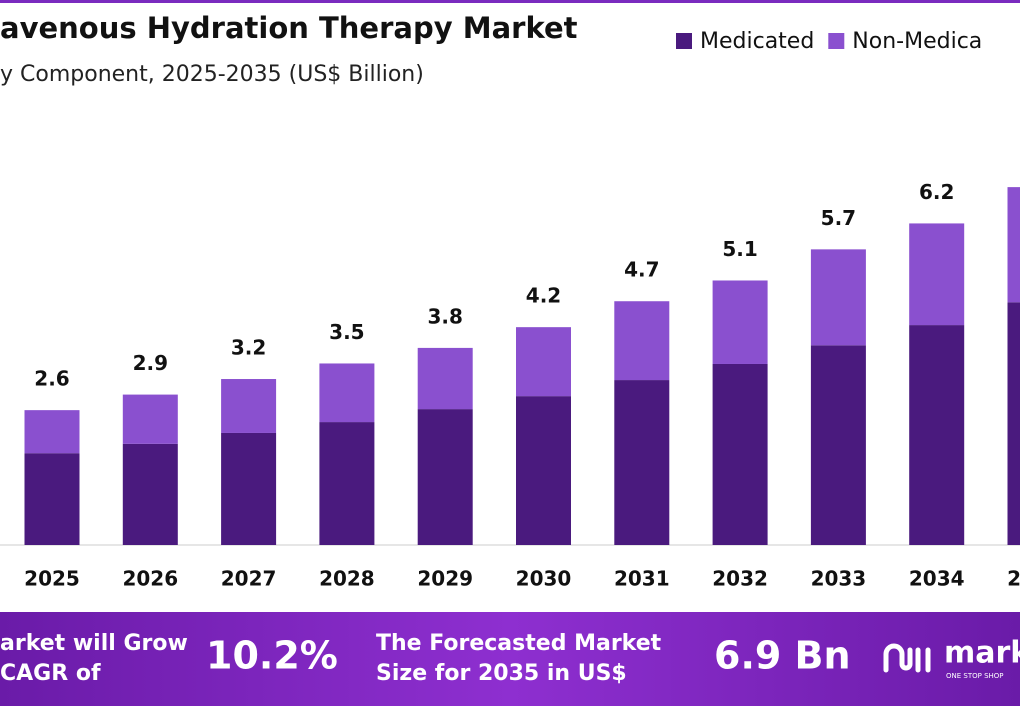 The height and width of the screenshot is (706, 1020). Describe the element at coordinates (289, 28) in the screenshot. I see `chart-title: avenous Hydration Therapy Market` at that location.